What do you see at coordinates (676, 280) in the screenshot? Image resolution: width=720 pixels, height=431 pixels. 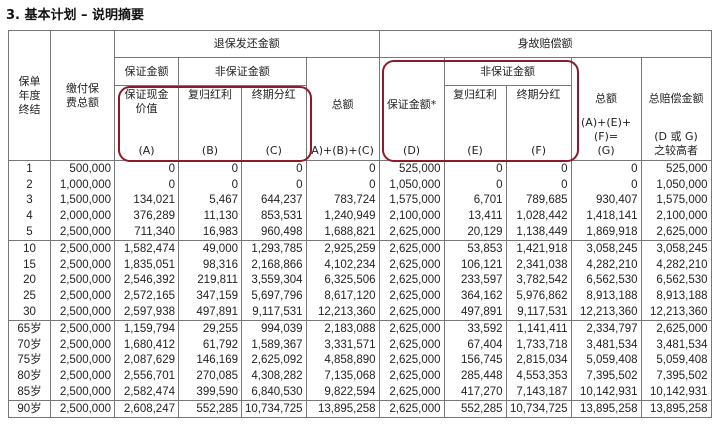 I see `cell-value: 6,562,530` at bounding box center [676, 280].